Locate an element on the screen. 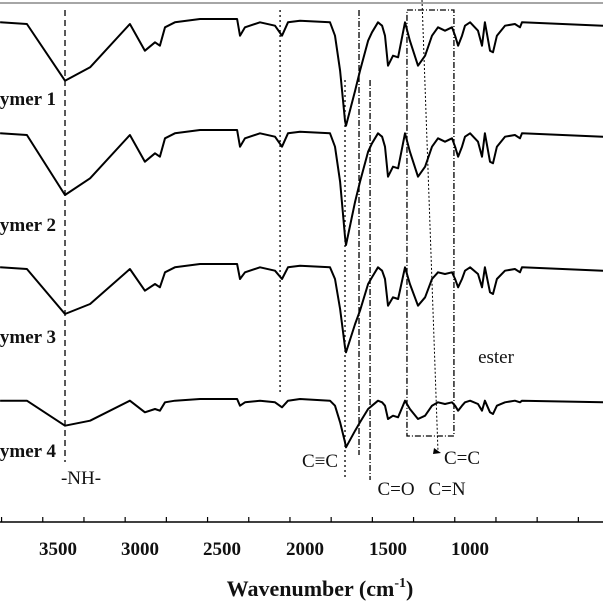 Image resolution: width=603 pixels, height=603 pixels. annotation-box-ester is located at coordinates (430, 223).